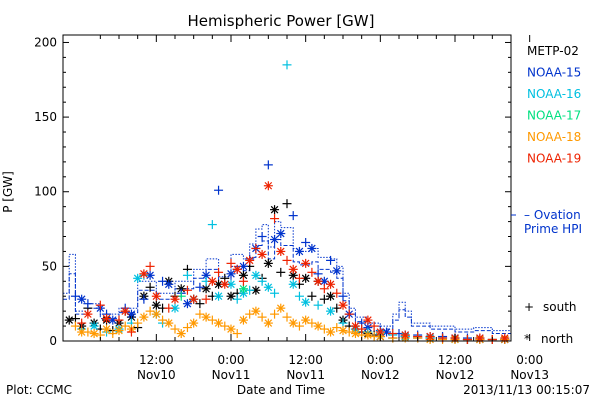  What do you see at coordinates (156, 375) in the screenshot?
I see `x-tick-label-date: Nov10` at bounding box center [156, 375].